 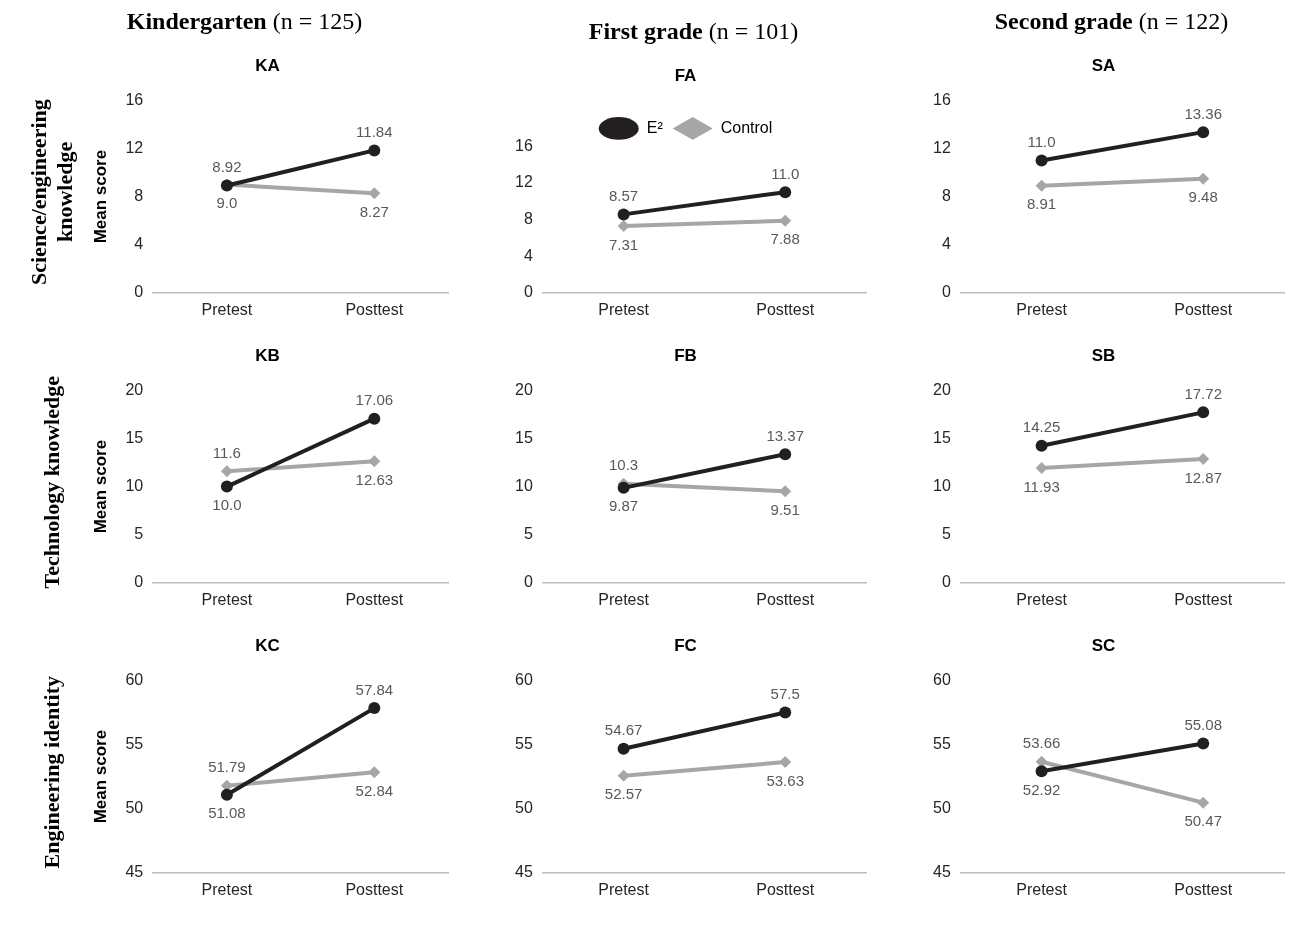 What do you see at coordinates (785, 435) in the screenshot?
I see `data-label: 13.37` at bounding box center [785, 435].